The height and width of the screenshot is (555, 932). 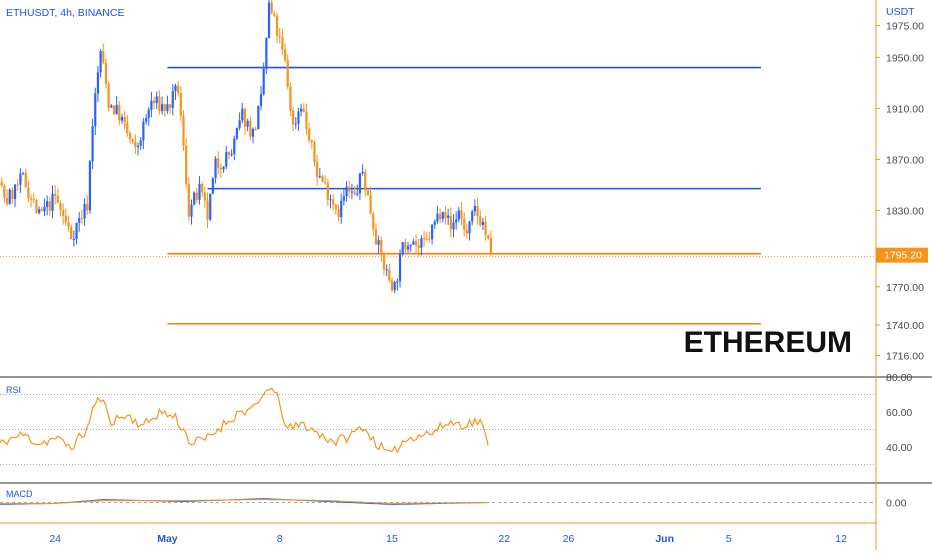 I want to click on symbol-label: ETHUSDT, 4h, BINANCE, so click(x=65, y=13).